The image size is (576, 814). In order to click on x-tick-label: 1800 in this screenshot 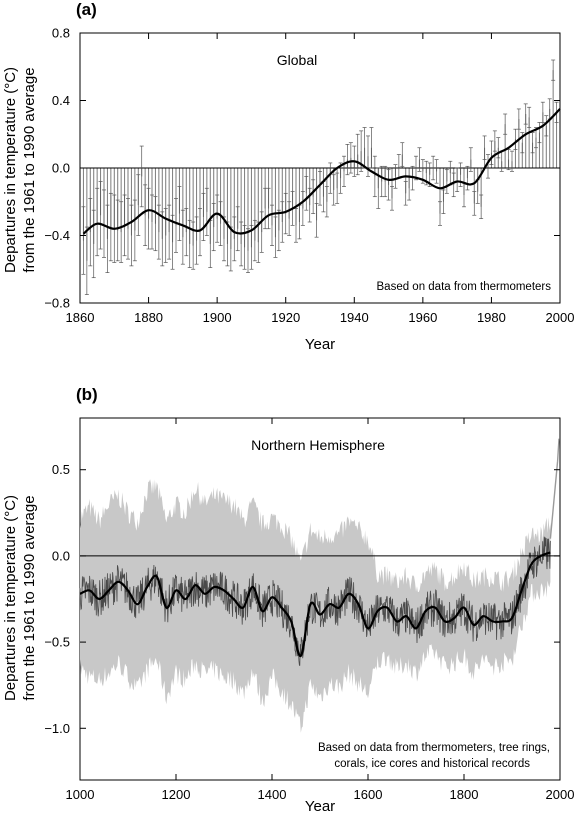, I will do `click(464, 794)`.